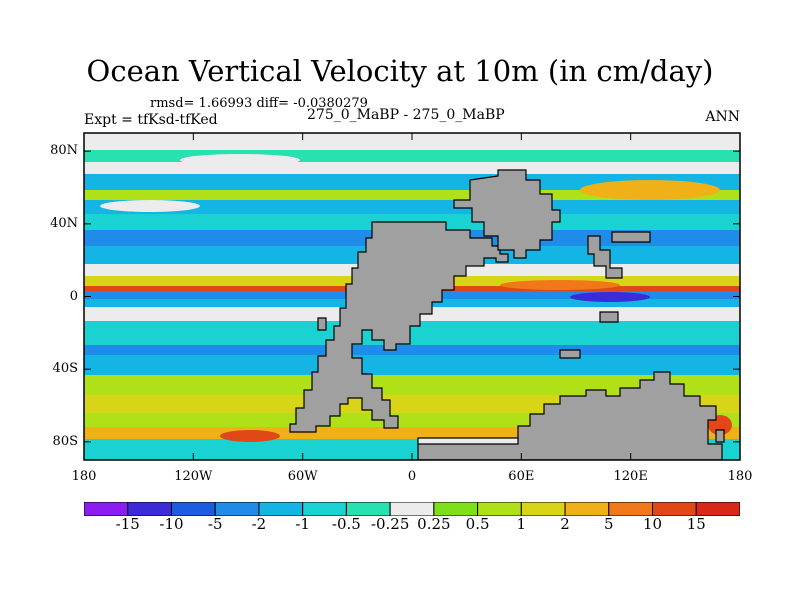  What do you see at coordinates (412, 365) in the screenshot?
I see `band-south-cyan` at bounding box center [412, 365].